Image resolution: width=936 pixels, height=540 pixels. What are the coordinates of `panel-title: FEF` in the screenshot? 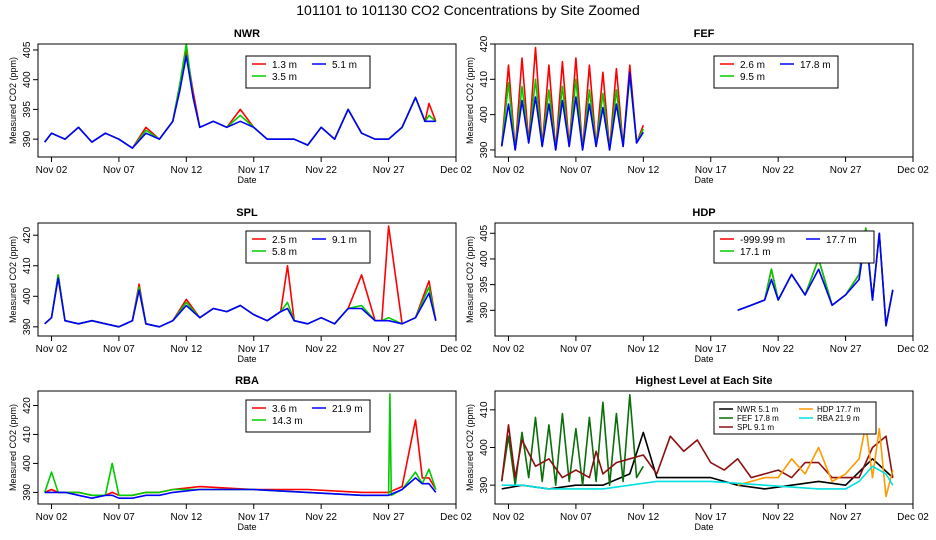 It's located at (704, 34).